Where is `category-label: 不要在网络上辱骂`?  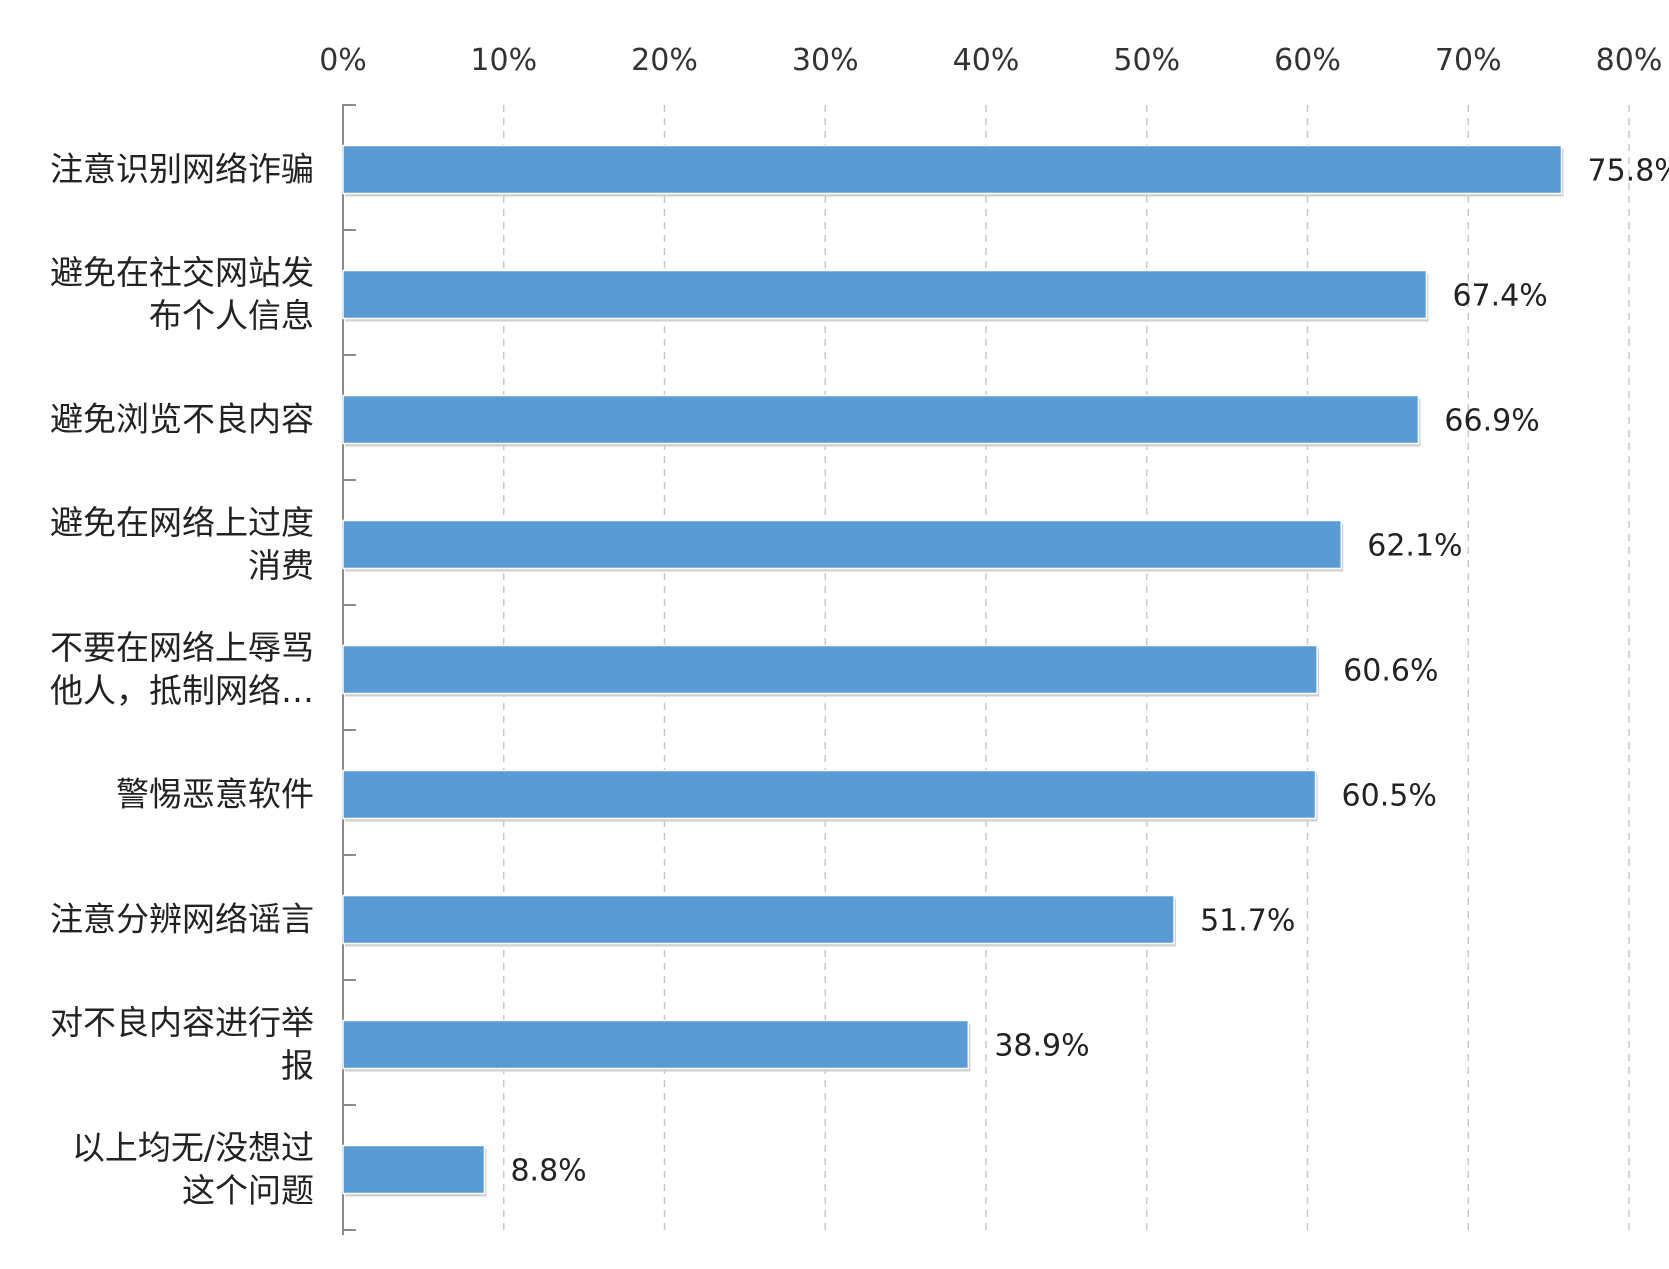
category-label: 不要在网络上辱骂 is located at coordinates (182, 647).